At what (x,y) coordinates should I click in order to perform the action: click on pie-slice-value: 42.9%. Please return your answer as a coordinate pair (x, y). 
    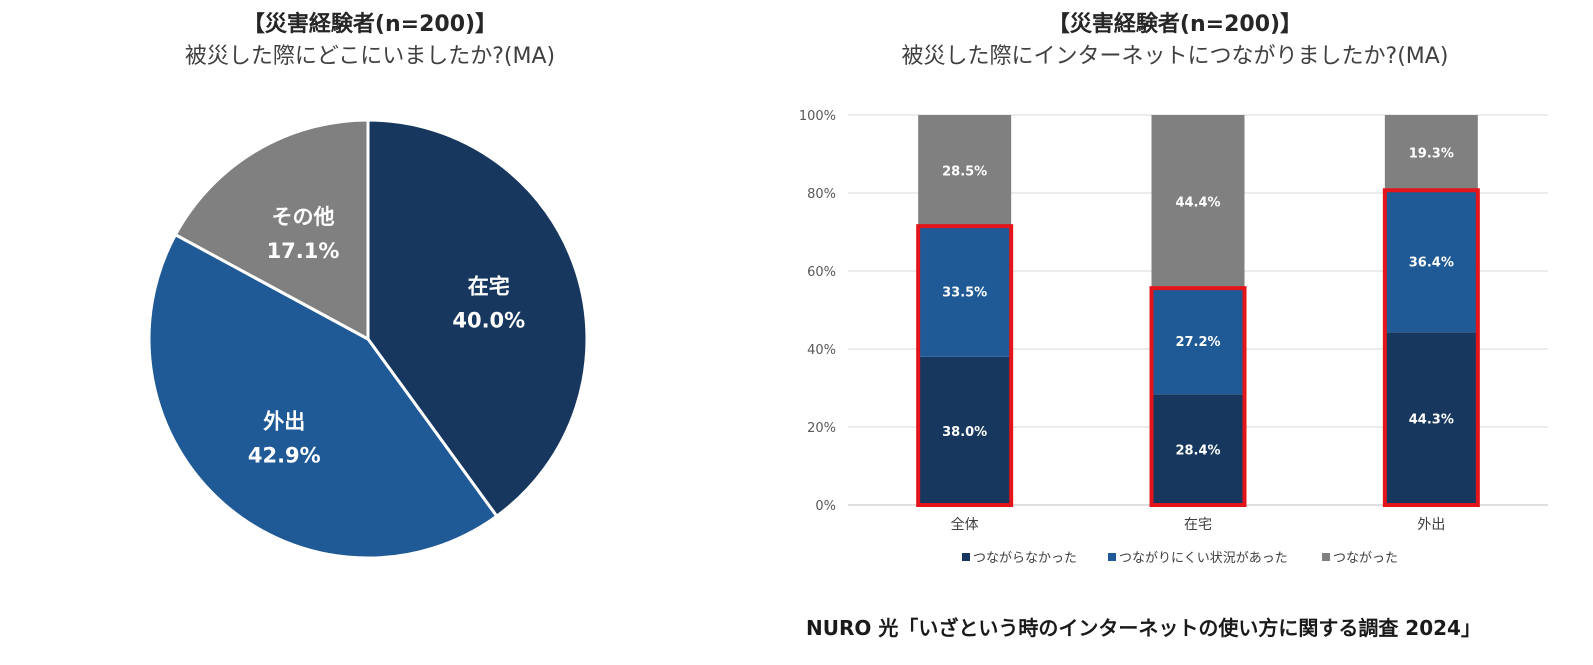
    Looking at the image, I should click on (284, 456).